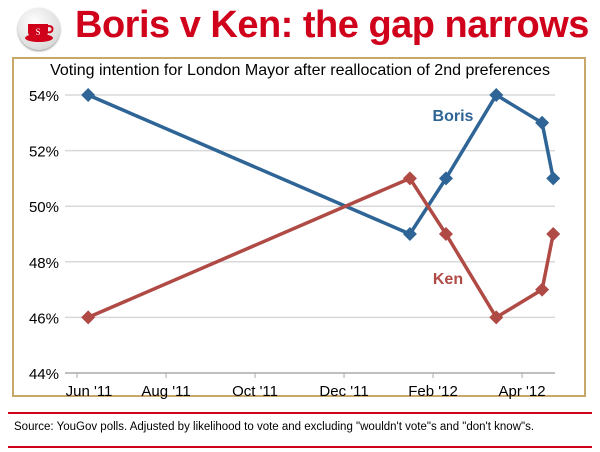  What do you see at coordinates (44, 207) in the screenshot?
I see `y-tick-label: 50%` at bounding box center [44, 207].